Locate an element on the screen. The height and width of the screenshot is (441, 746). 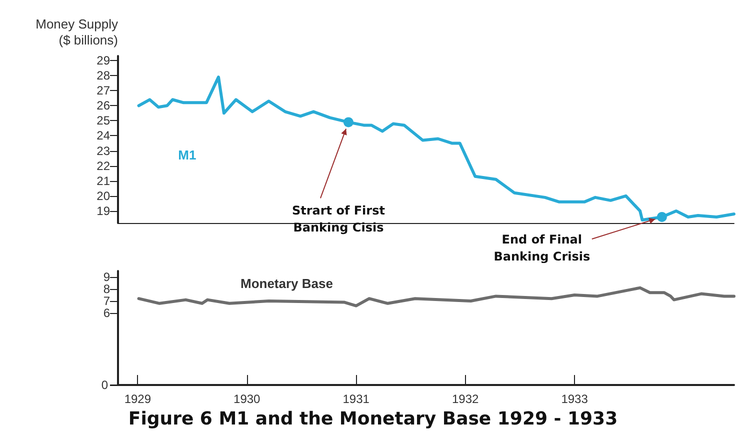
y-tick-label: 0 is located at coordinates (104, 385).